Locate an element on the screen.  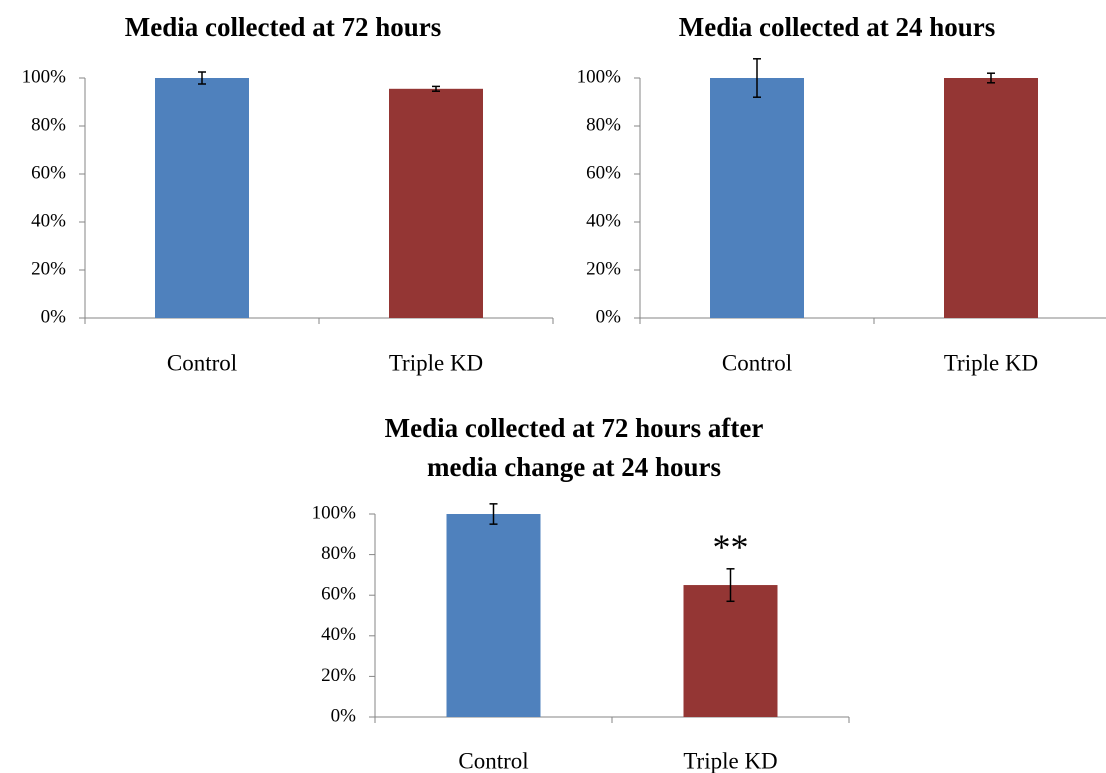
significance-annotation: ** is located at coordinates (731, 547).